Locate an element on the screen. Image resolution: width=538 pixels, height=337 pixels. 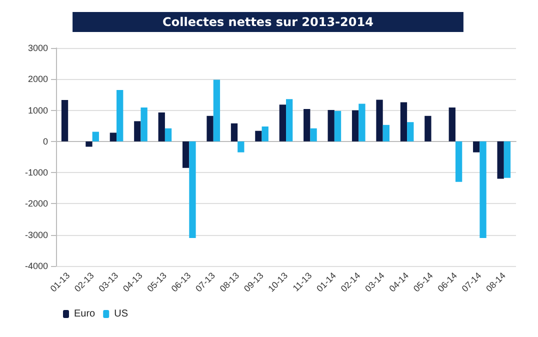
y-tick-label: 2000 is located at coordinates (38, 79).